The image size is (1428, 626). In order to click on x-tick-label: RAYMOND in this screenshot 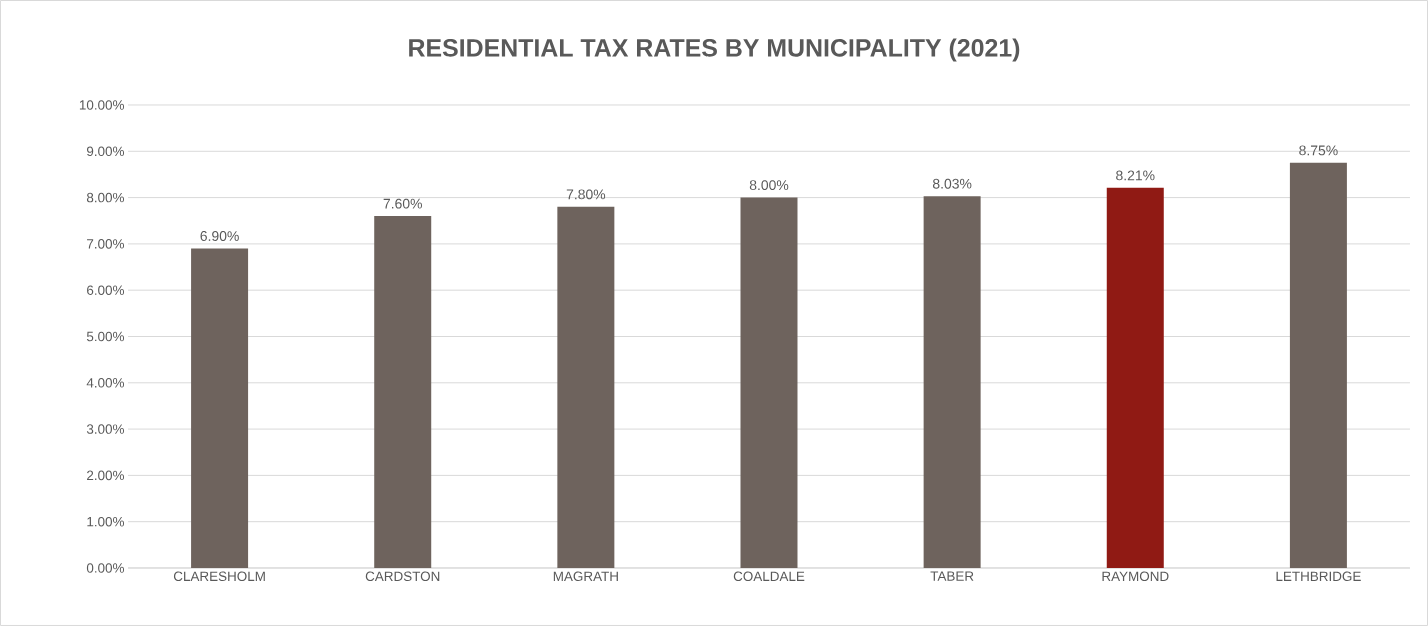, I will do `click(1135, 576)`.